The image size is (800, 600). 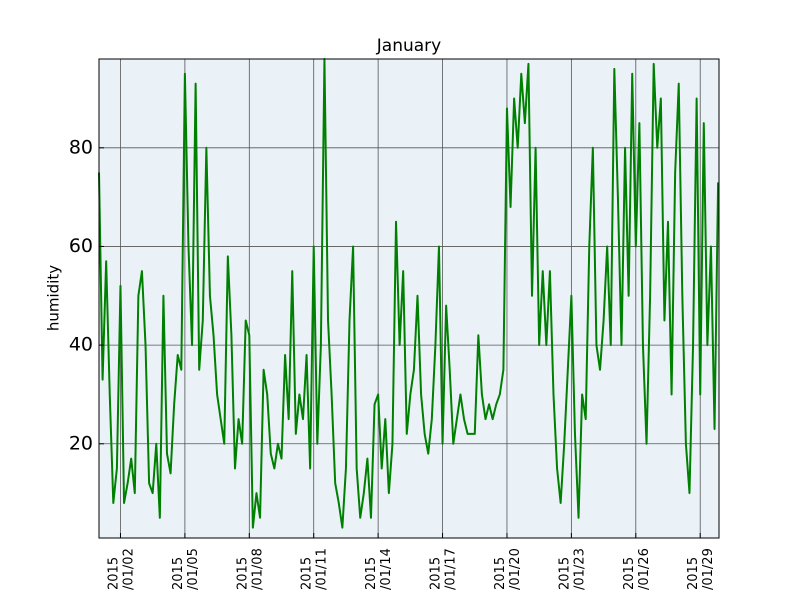 What do you see at coordinates (321, 569) in the screenshot?
I see `x-tick-label-part: /01/11` at bounding box center [321, 569].